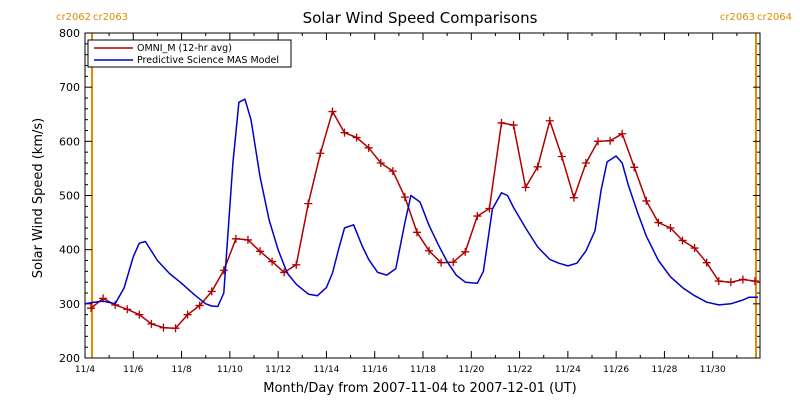 The height and width of the screenshot is (400, 800). Describe the element at coordinates (85, 370) in the screenshot. I see `x-tick-label: 11/4` at that location.